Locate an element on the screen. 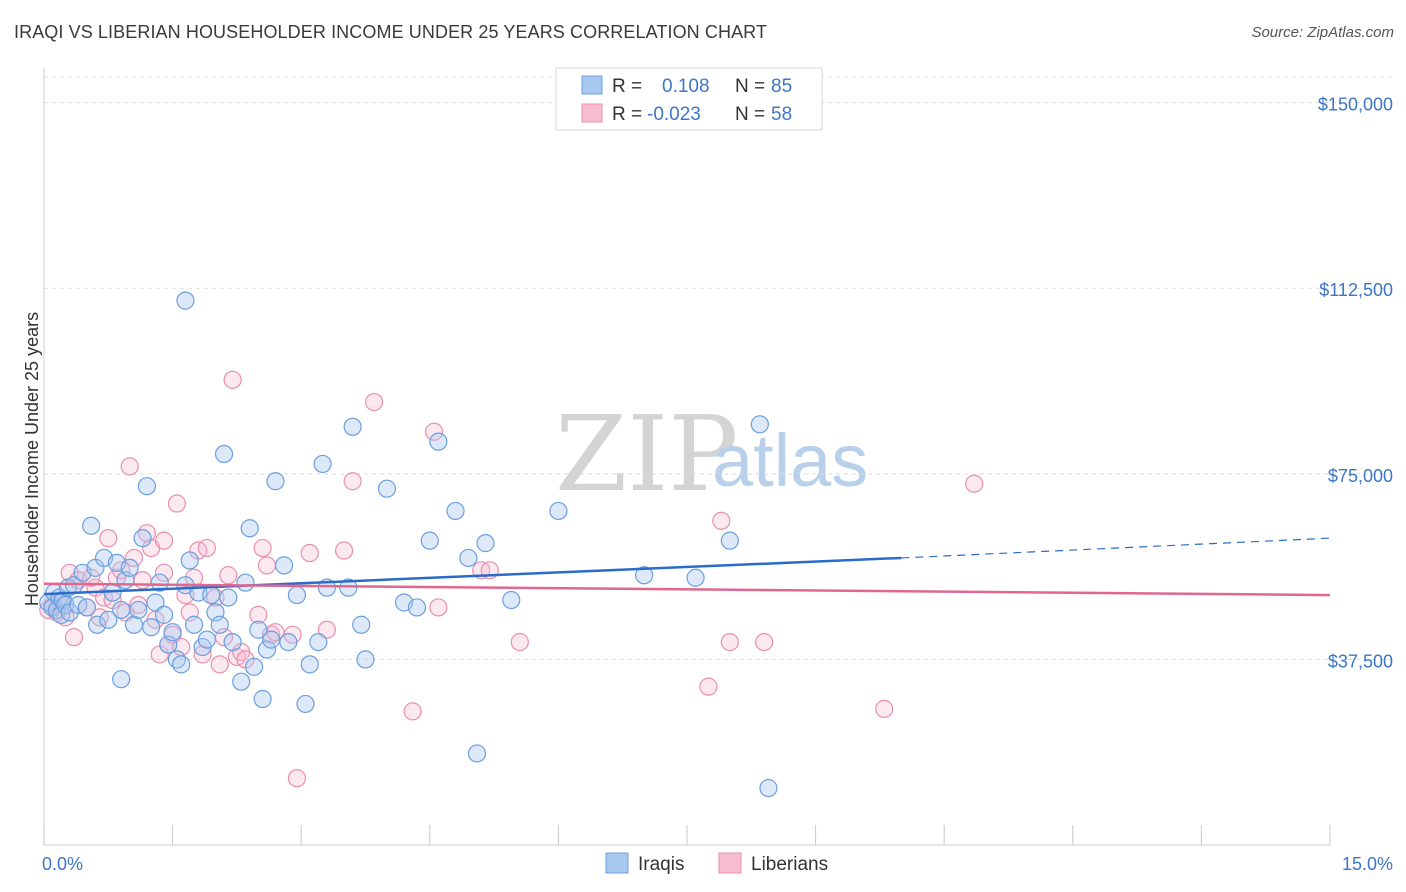  liberian-trend-line is located at coordinates (687, 589).